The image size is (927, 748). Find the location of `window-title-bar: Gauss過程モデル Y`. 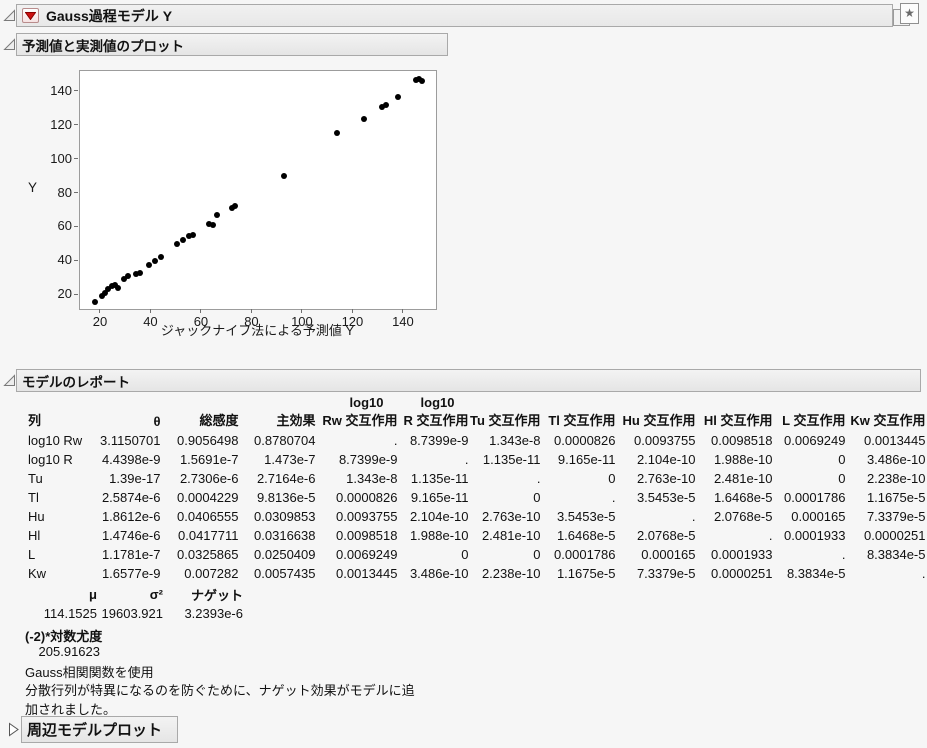

window-title-bar: Gauss過程モデル Y is located at coordinates (454, 15).